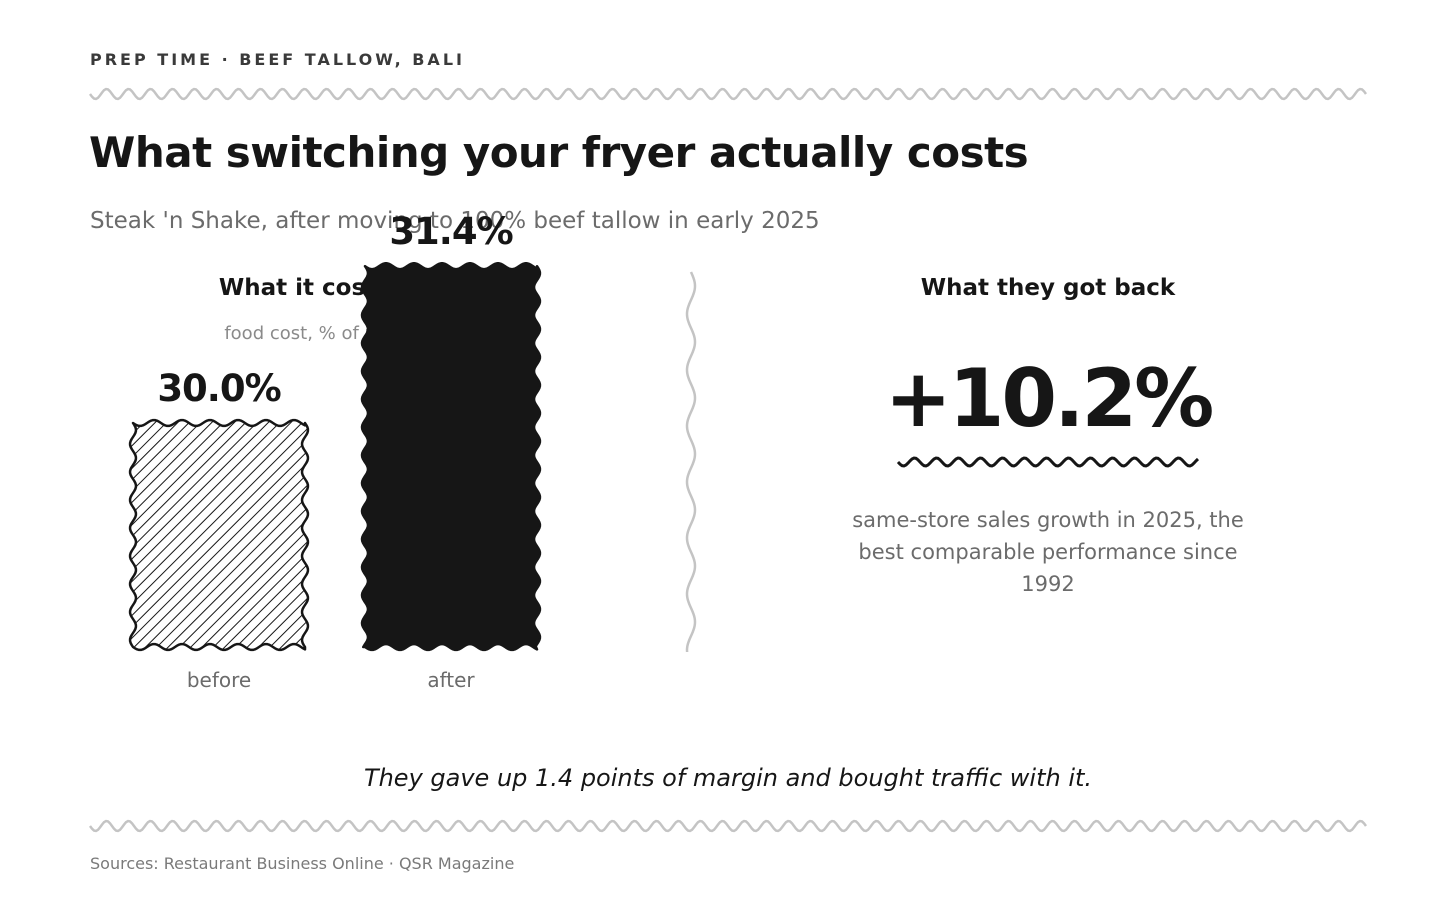 The image size is (1456, 910). Describe the element at coordinates (277, 59) in the screenshot. I see `kicker: PREP TIME · BEEF TALLOW, BALI` at that location.